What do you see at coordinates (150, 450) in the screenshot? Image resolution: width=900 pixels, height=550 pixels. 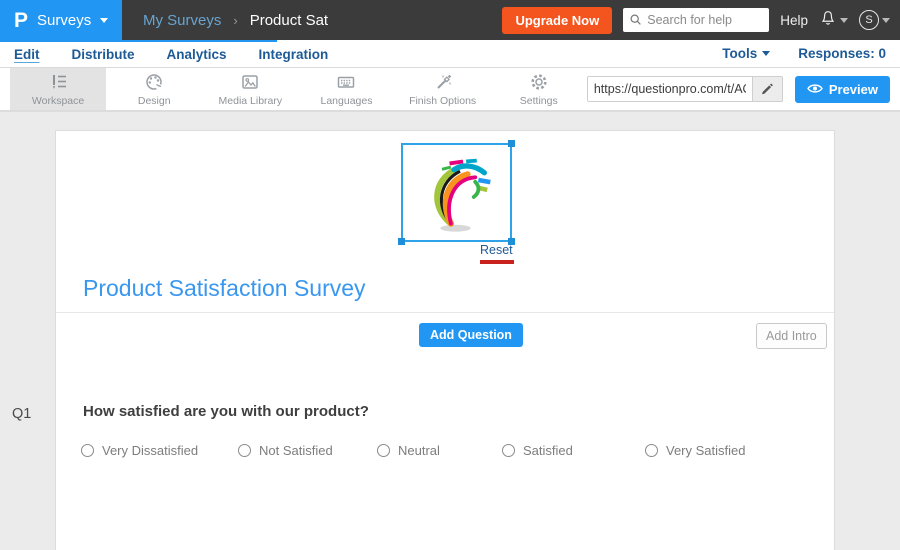 I see `answer-option-label: Very Dissatisfied` at bounding box center [150, 450].